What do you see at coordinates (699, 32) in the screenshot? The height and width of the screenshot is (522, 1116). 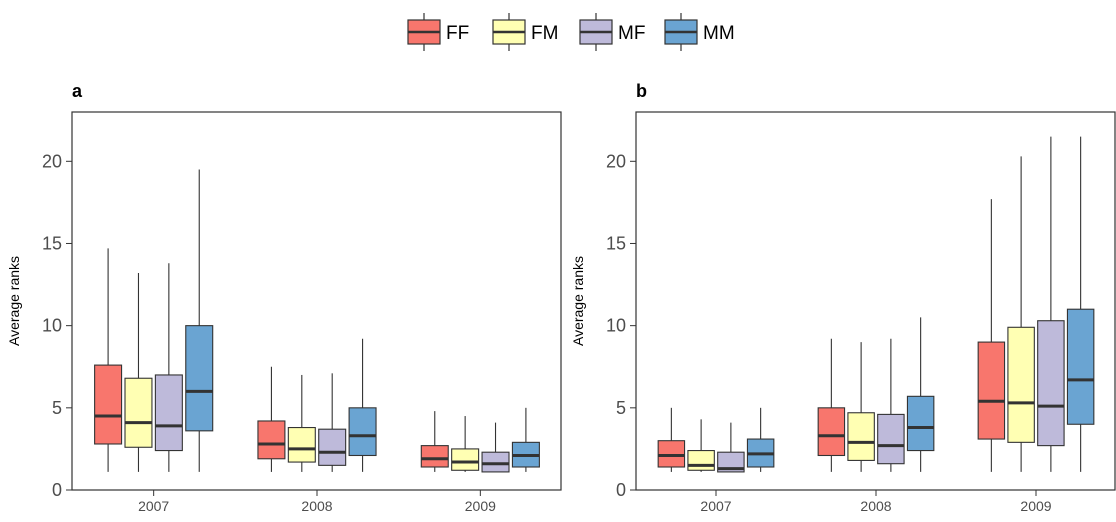 I see `legend-item-mm: MM` at bounding box center [699, 32].